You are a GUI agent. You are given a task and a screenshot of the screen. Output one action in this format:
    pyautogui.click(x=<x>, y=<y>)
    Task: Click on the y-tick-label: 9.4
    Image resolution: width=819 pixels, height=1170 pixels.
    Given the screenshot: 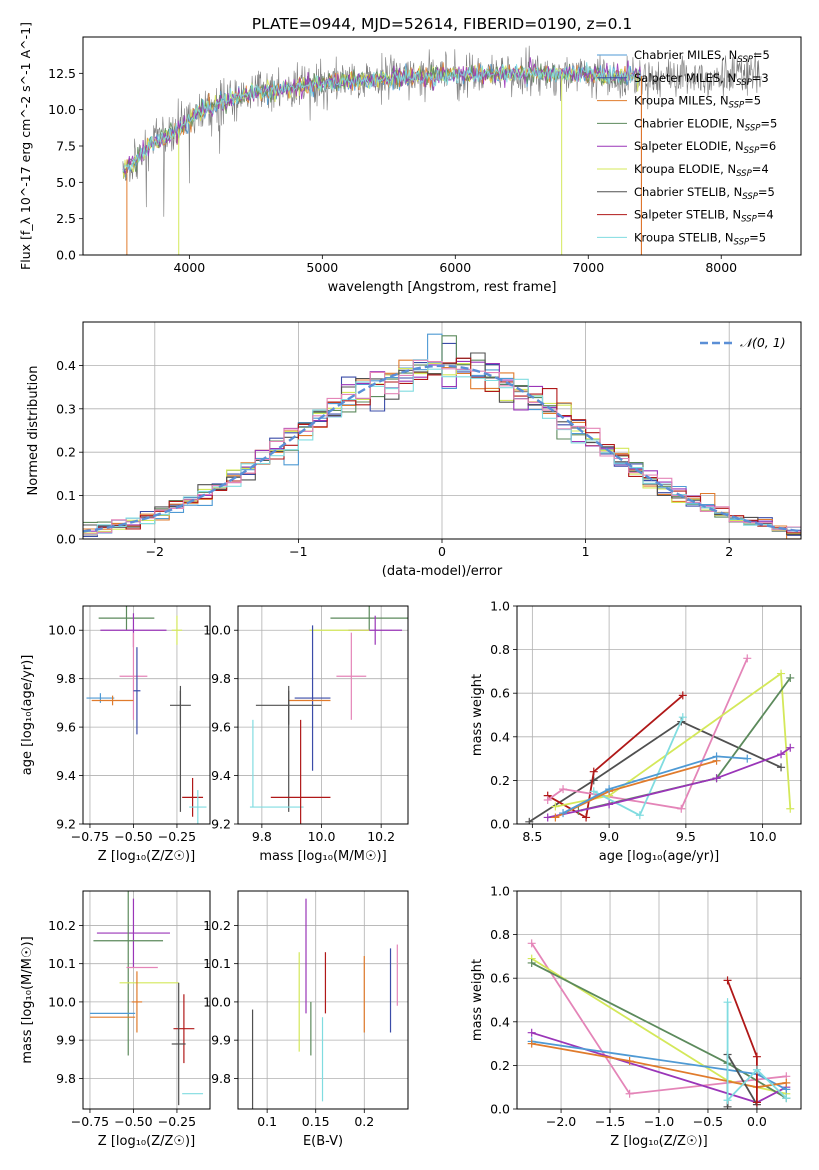 What is the action you would take?
    pyautogui.click(x=221, y=775)
    